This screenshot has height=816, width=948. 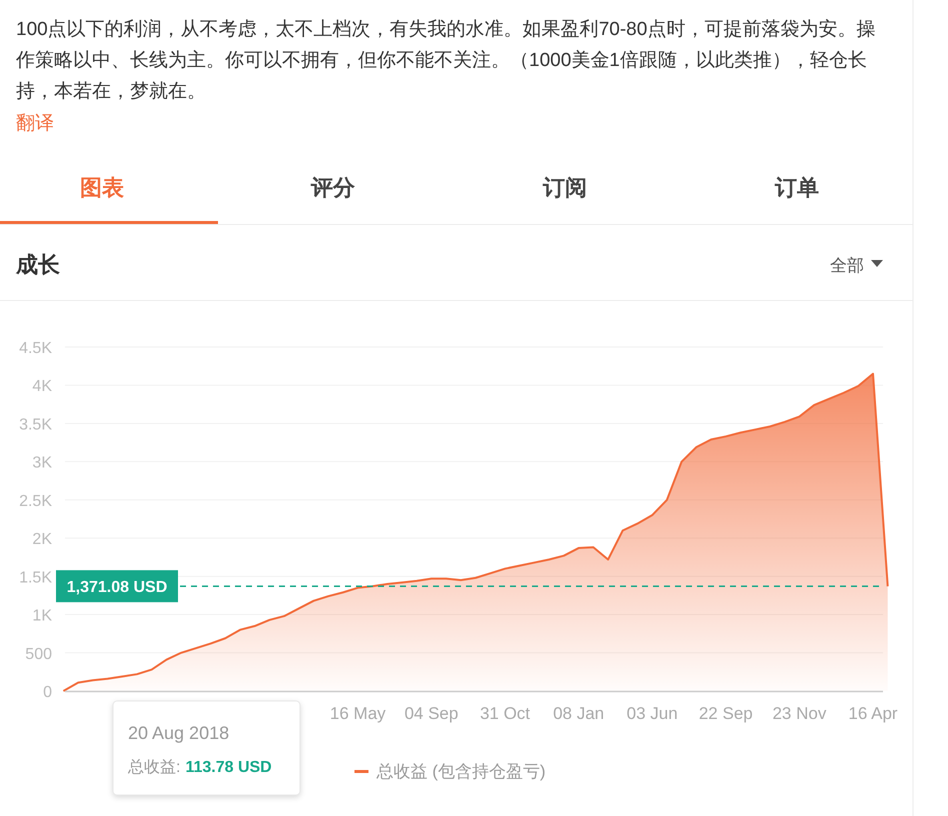 I want to click on text: 订单, so click(x=796, y=187).